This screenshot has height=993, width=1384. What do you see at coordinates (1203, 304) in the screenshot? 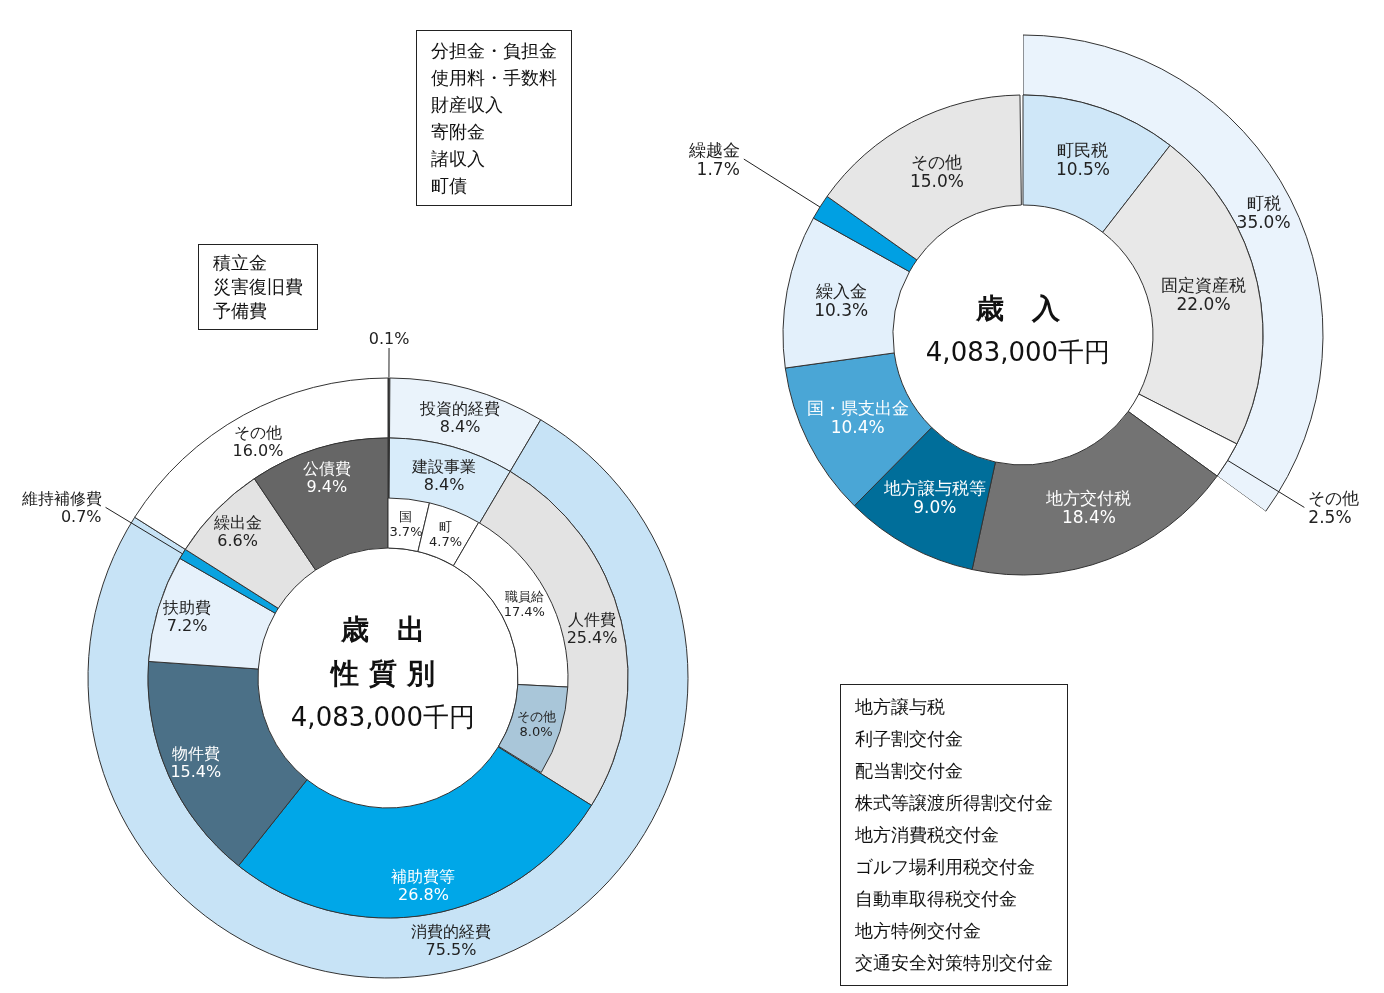
I see `data-label: 22.0%` at bounding box center [1203, 304].